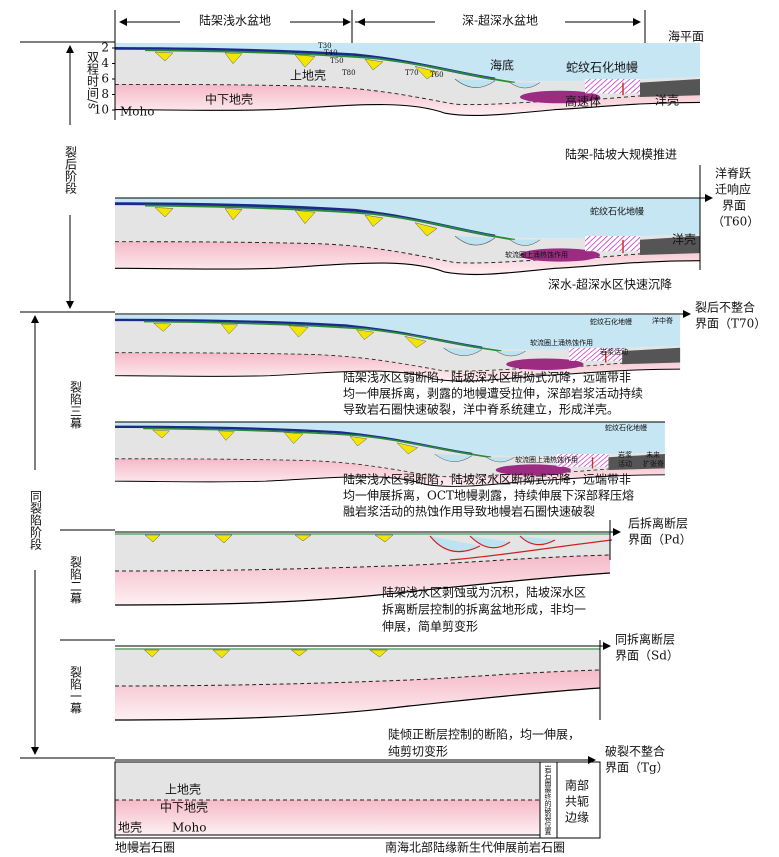 Image resolution: width=779 pixels, height=857 pixels. I want to click on magmatism: 岩浆, so click(625, 454).